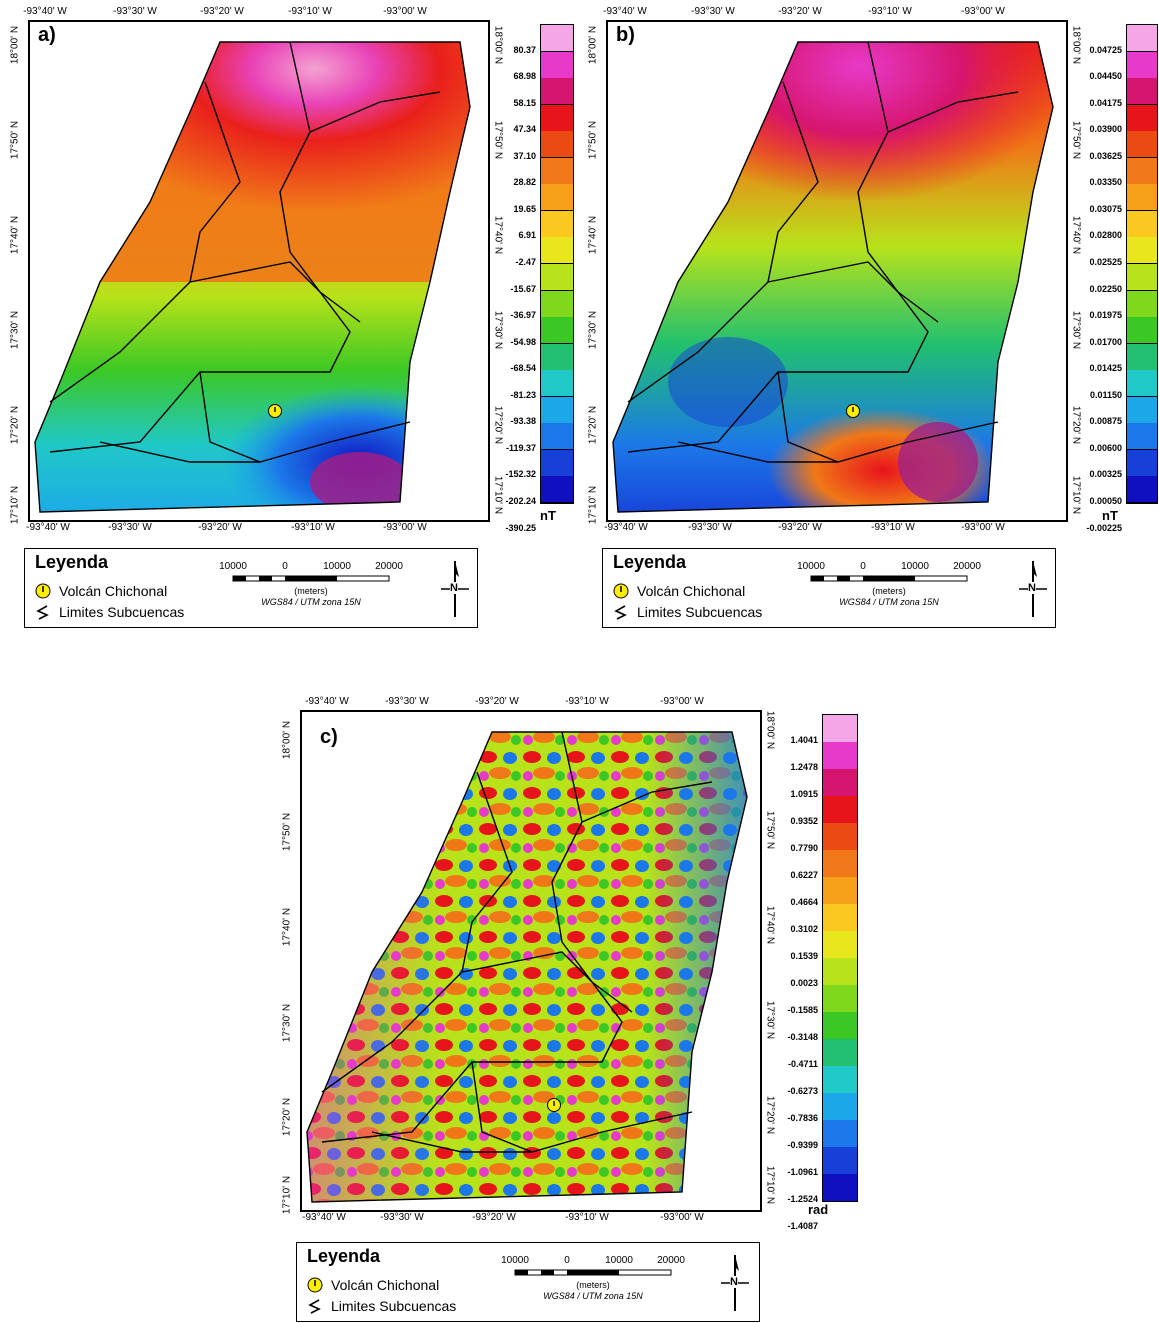 This screenshot has height=1323, width=1159. I want to click on left-tick: 17°20' N, so click(15, 425).